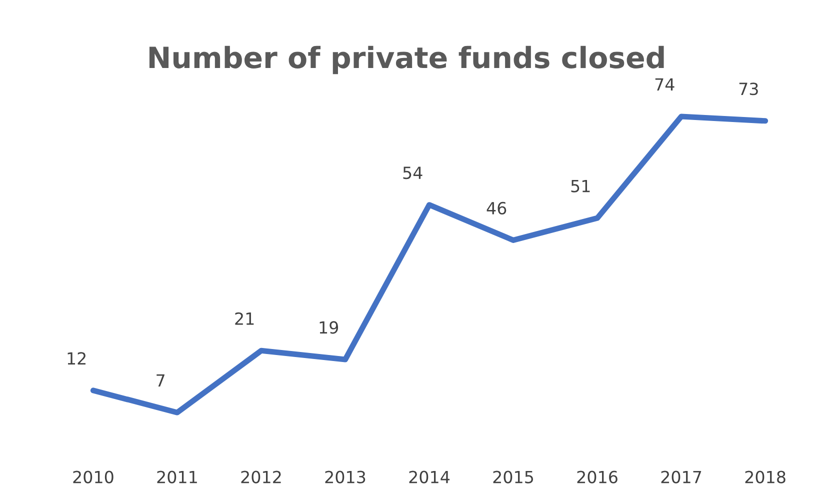  What do you see at coordinates (681, 477) in the screenshot?
I see `x-tick-label: 2017` at bounding box center [681, 477].